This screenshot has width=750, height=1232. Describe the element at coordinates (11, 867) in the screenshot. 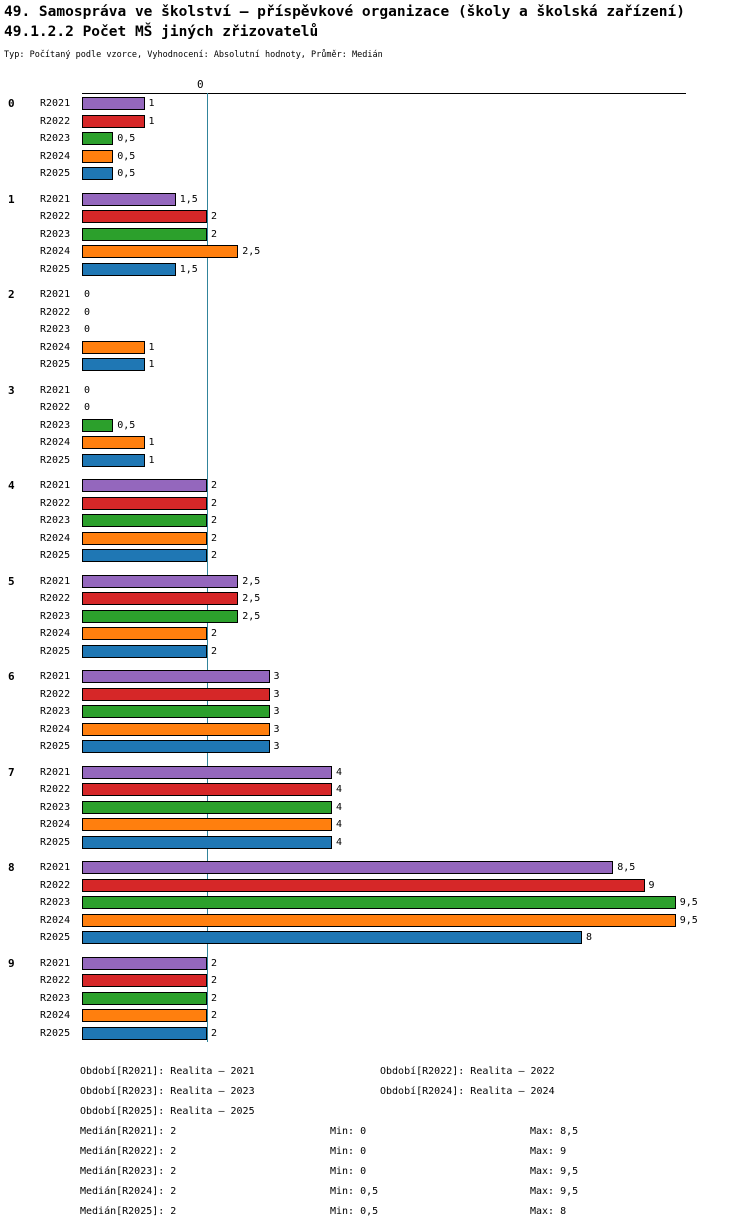

I see `group-label: 8` at that location.